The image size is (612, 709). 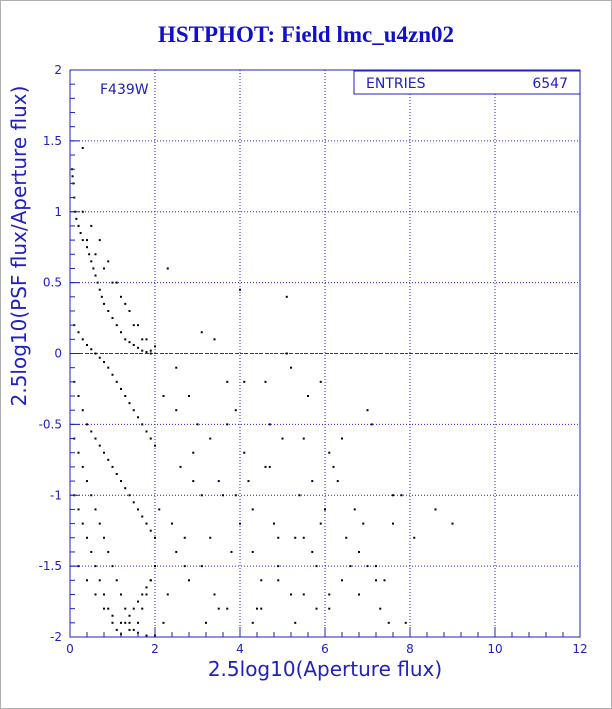 What do you see at coordinates (155, 649) in the screenshot?
I see `x-tick-label: 2` at bounding box center [155, 649].